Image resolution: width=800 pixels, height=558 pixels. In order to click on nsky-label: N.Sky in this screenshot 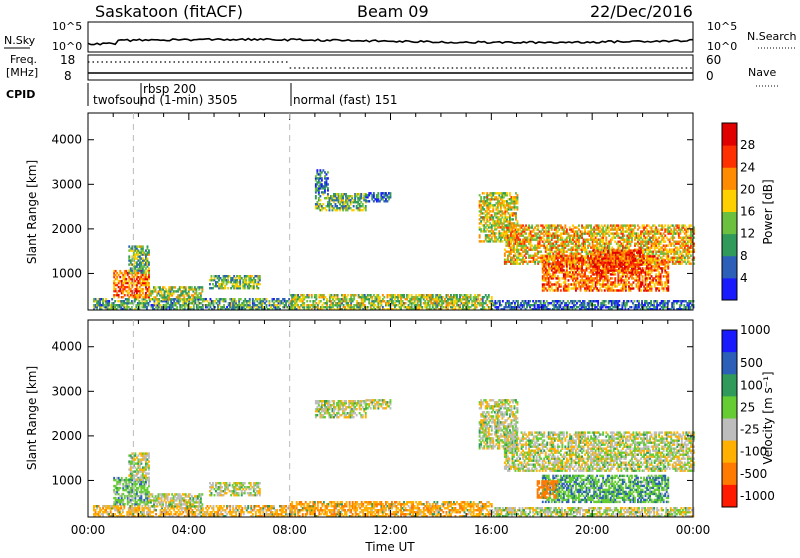, I will do `click(20, 40)`.